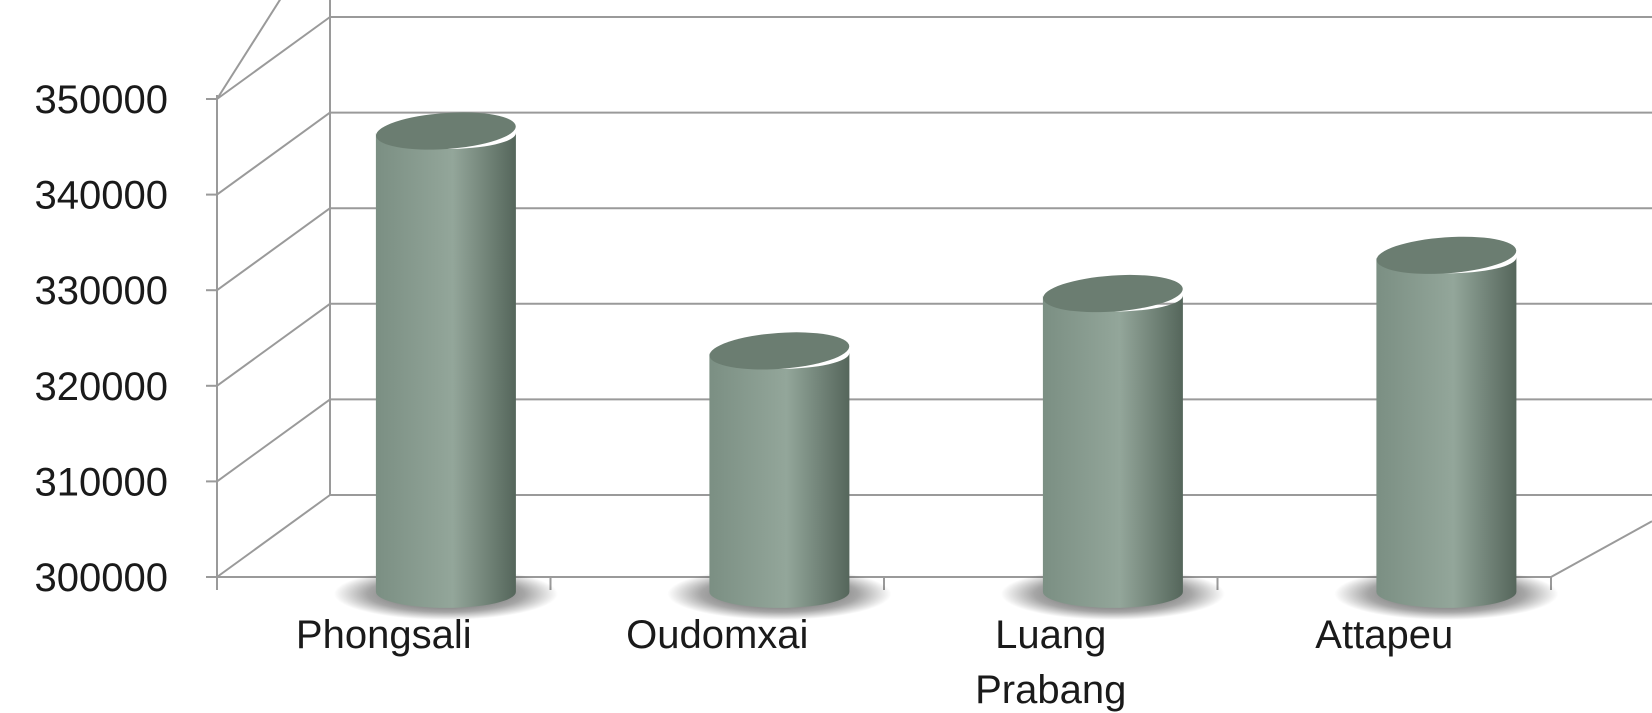 The image size is (1652, 713). Describe the element at coordinates (384, 635) in the screenshot. I see `x-tick-label: Phongsali` at that location.